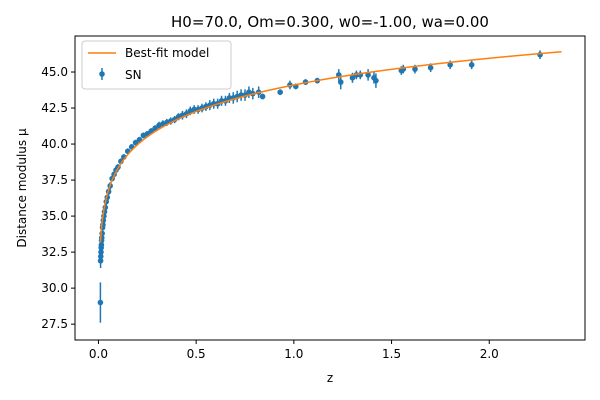 The width and height of the screenshot is (600, 400). What do you see at coordinates (196, 354) in the screenshot?
I see `x-tick-label: 0.5` at bounding box center [196, 354].